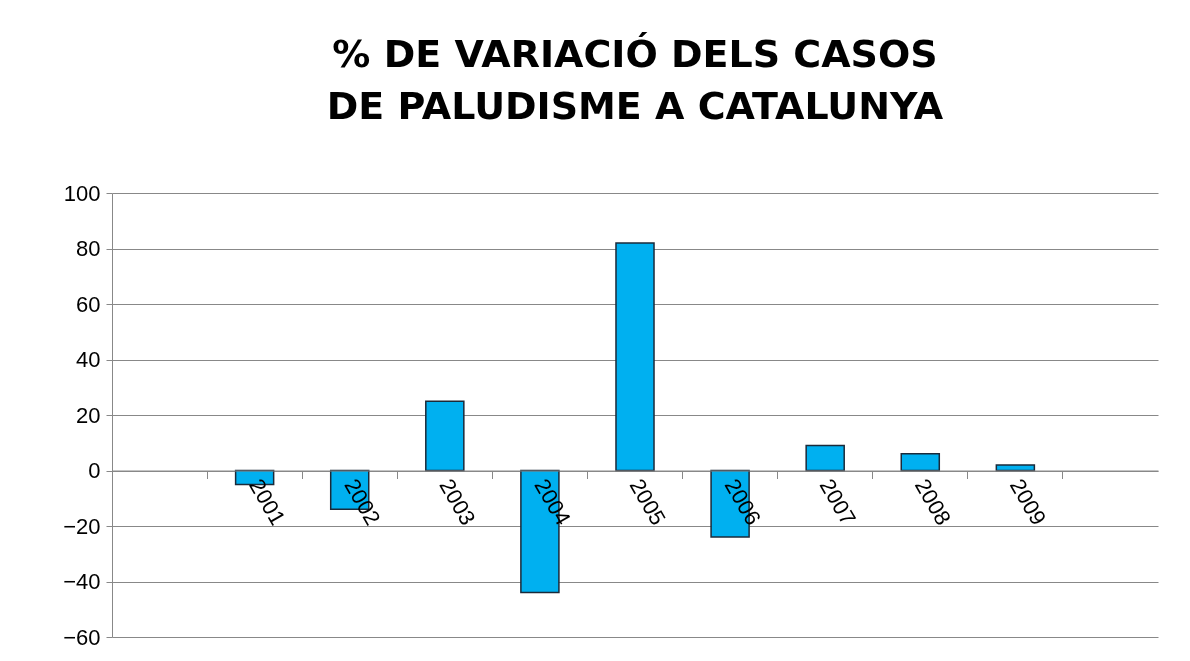 The width and height of the screenshot is (1190, 661). What do you see at coordinates (635, 80) in the screenshot?
I see `chart-title: % DE VARIACIÓ DELS CASOS DE PALUDISME A CATALUNYA` at bounding box center [635, 80].